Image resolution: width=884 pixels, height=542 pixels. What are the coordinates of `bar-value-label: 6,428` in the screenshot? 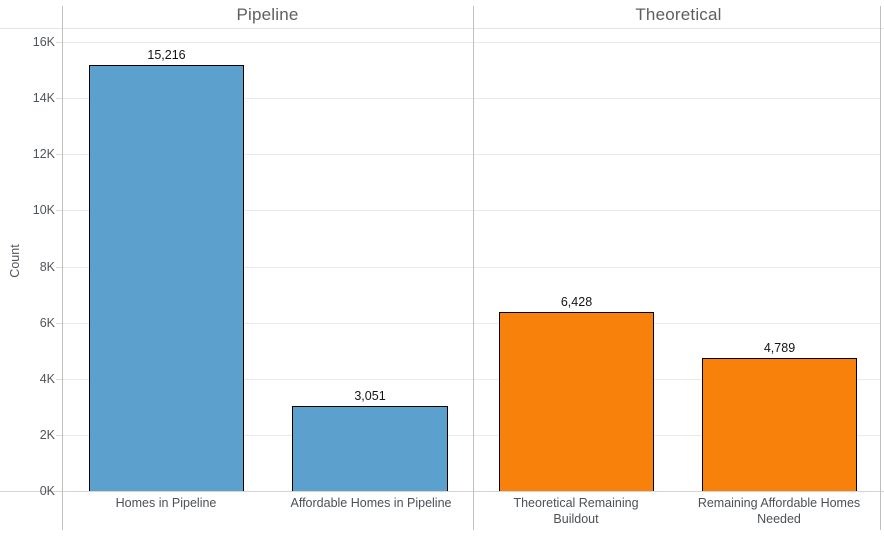 It's located at (576, 301).